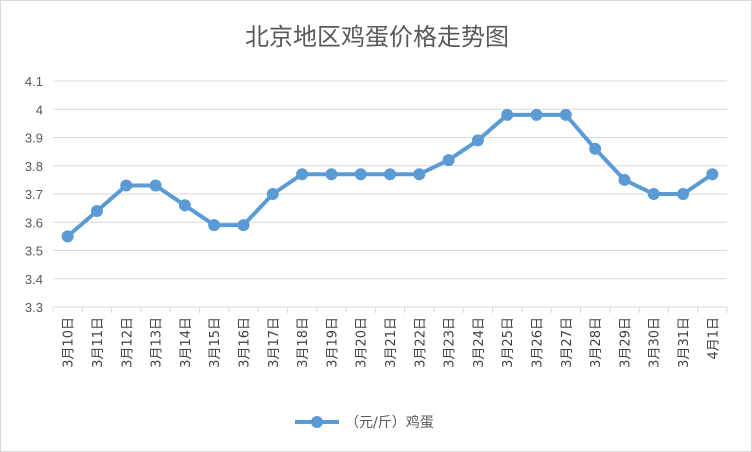 This screenshot has width=752, height=452. Describe the element at coordinates (332, 342) in the screenshot. I see `x-tick-label: 3月19日` at that location.